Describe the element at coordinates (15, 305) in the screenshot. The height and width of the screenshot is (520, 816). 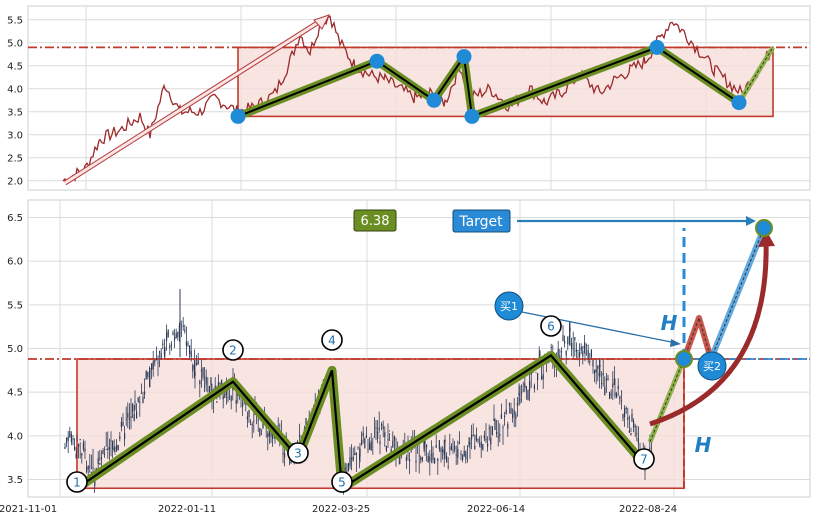
I see `bottom-ytick-4: 5.5` at that location.